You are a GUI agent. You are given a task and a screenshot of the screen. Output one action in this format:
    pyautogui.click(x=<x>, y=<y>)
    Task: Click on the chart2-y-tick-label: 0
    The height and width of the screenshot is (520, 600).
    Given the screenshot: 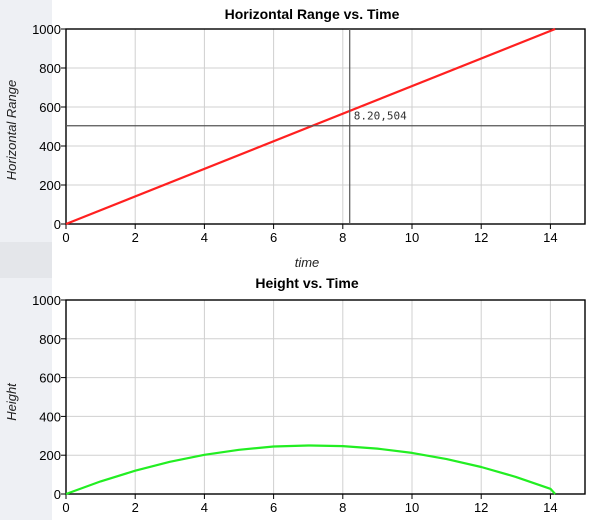 What is the action you would take?
    pyautogui.click(x=57, y=494)
    